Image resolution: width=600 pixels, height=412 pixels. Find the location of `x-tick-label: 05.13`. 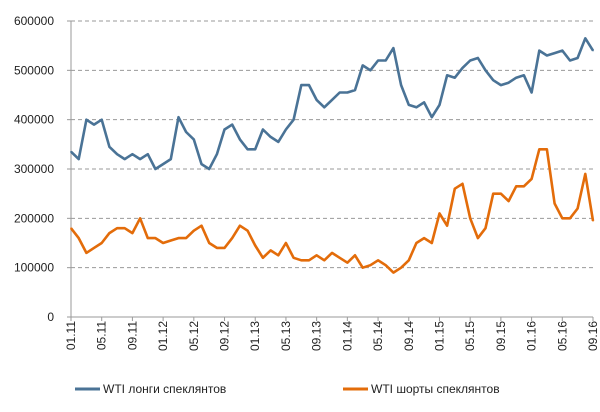

x-tick-label: 05.13 is located at coordinates (286, 336).